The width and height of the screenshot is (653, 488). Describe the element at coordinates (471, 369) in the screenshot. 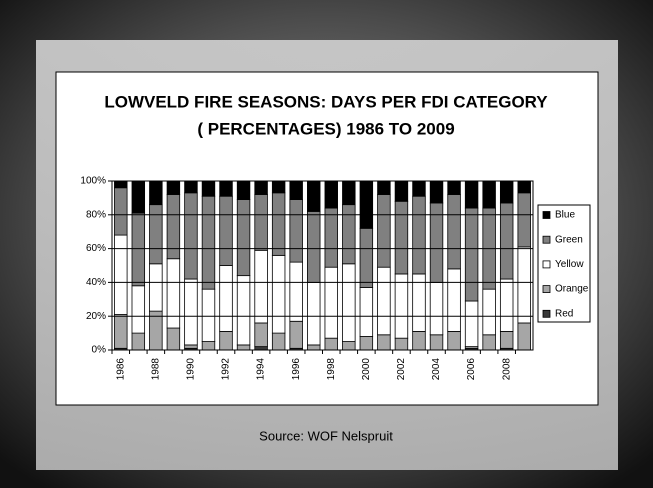

I see `x-tick-label: 2006` at that location.